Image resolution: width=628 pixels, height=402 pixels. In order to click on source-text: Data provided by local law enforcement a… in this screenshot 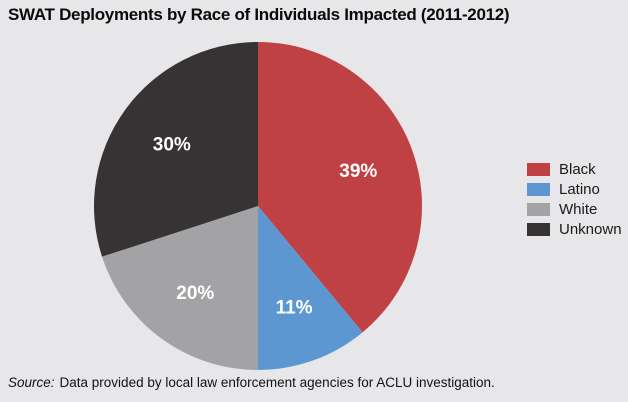, I will do `click(277, 382)`.